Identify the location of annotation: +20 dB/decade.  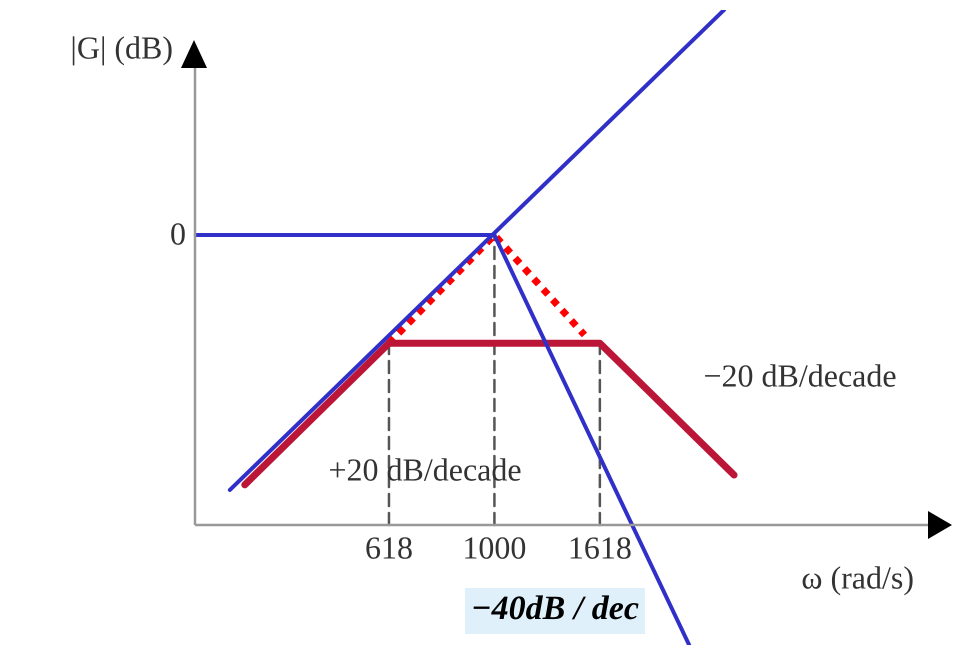
(425, 469).